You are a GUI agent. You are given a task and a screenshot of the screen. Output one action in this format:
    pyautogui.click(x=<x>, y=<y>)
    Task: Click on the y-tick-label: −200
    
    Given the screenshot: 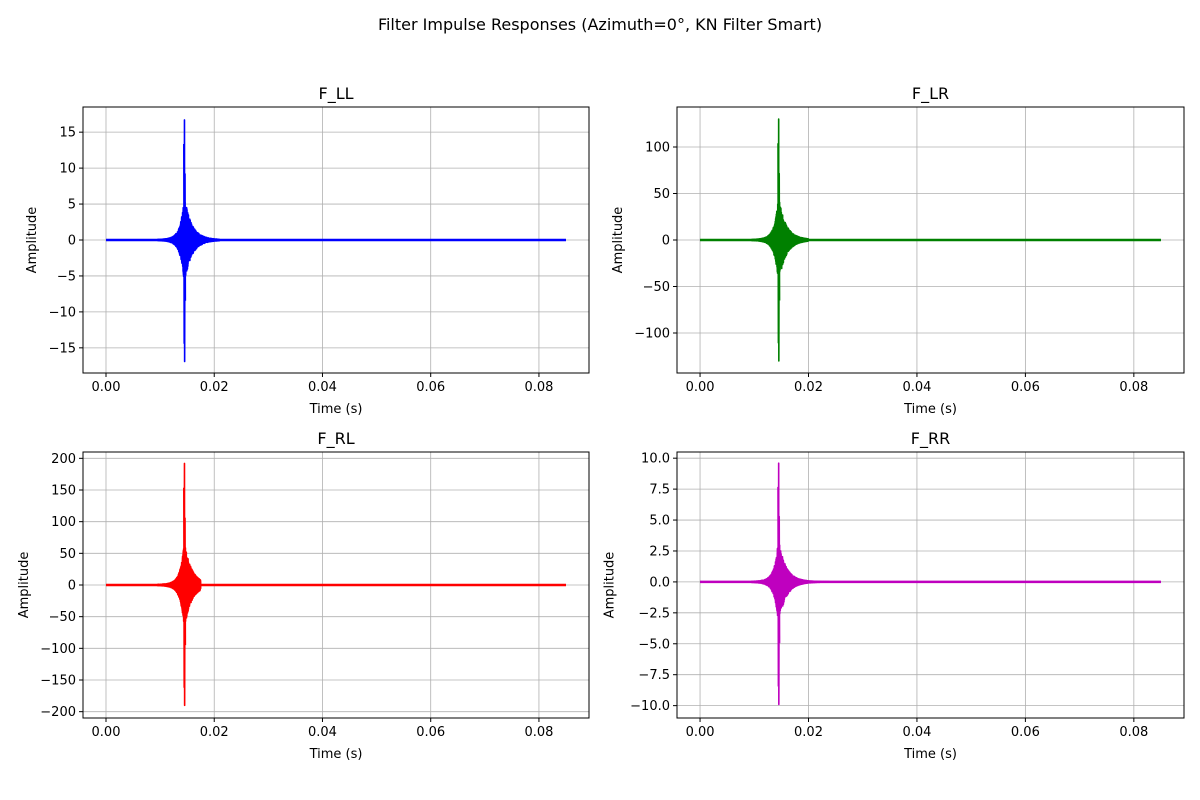 What is the action you would take?
    pyautogui.click(x=58, y=712)
    